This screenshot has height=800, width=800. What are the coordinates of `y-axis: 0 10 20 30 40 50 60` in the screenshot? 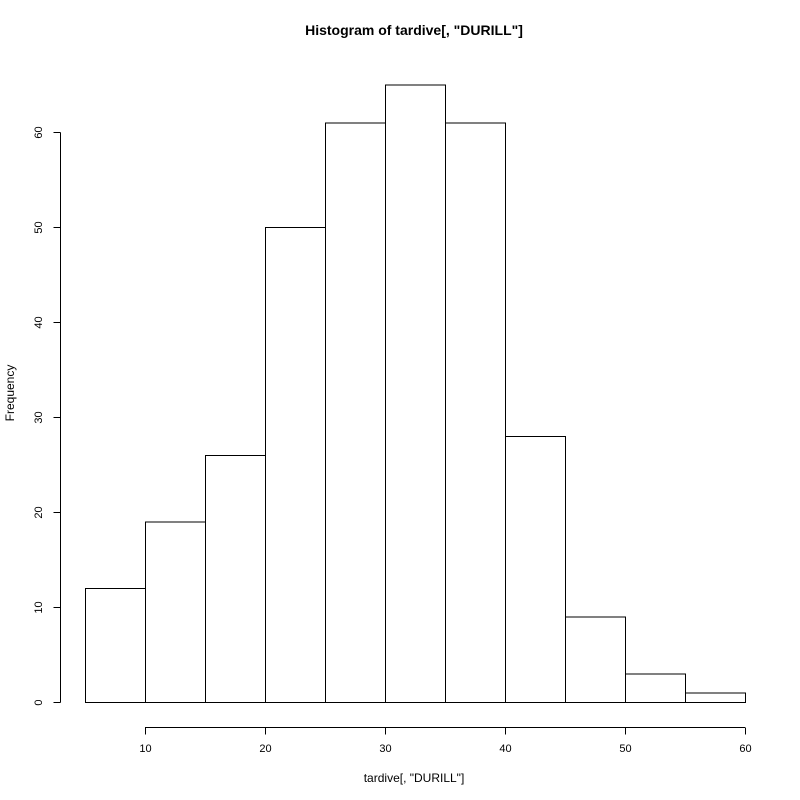 It's located at (47, 416).